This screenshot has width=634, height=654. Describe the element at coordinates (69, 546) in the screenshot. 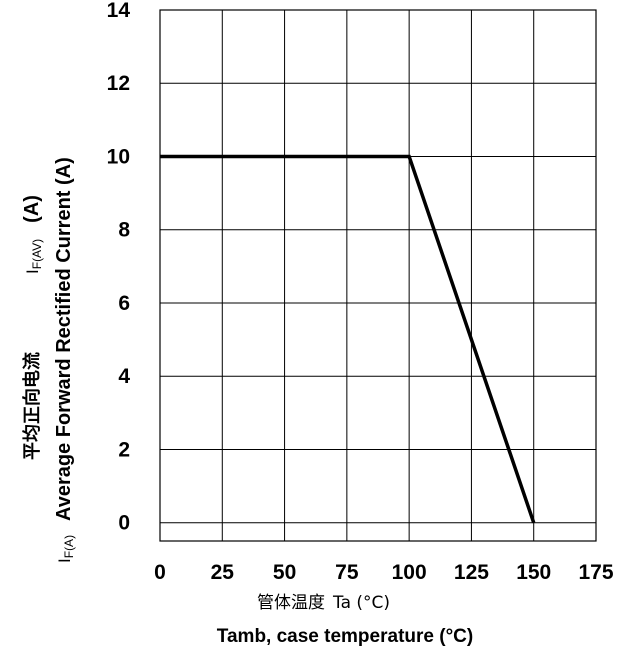

I see `y-subscript-left: F(A)` at that location.